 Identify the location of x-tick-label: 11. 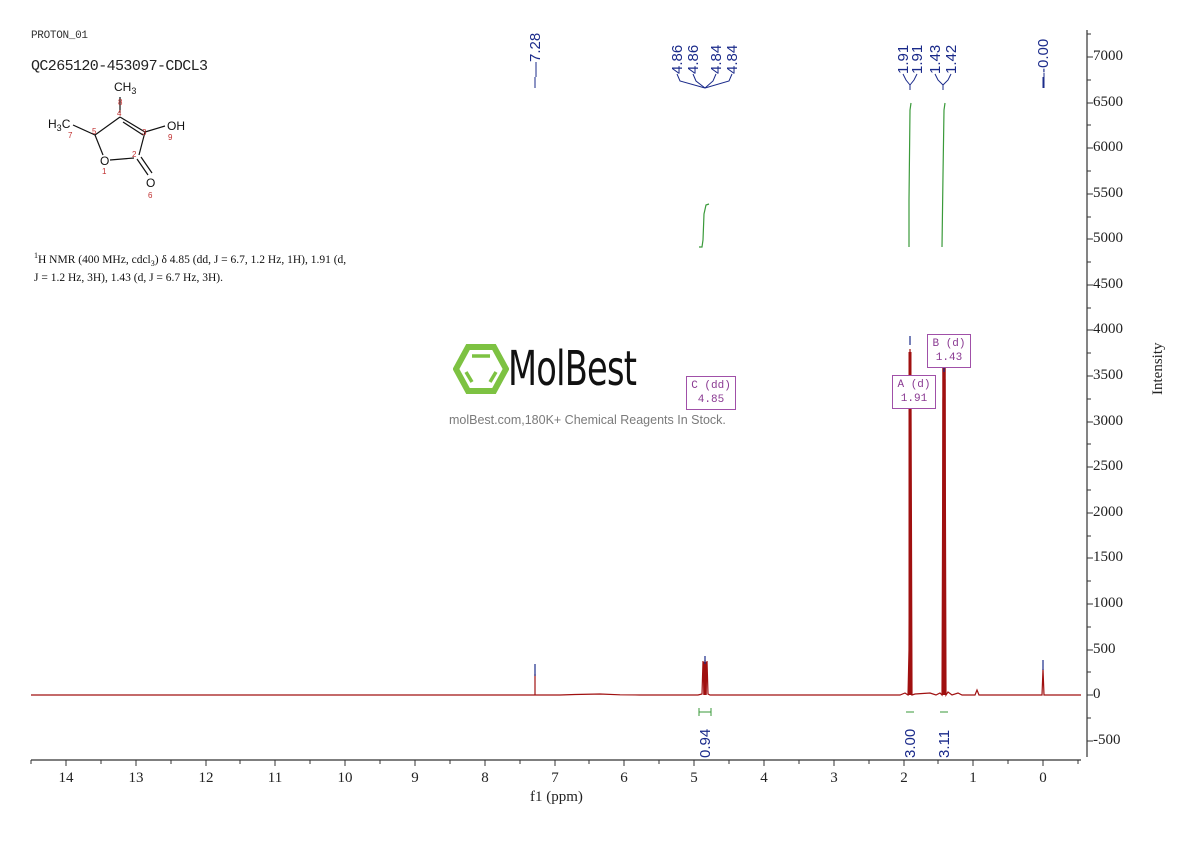
(275, 778).